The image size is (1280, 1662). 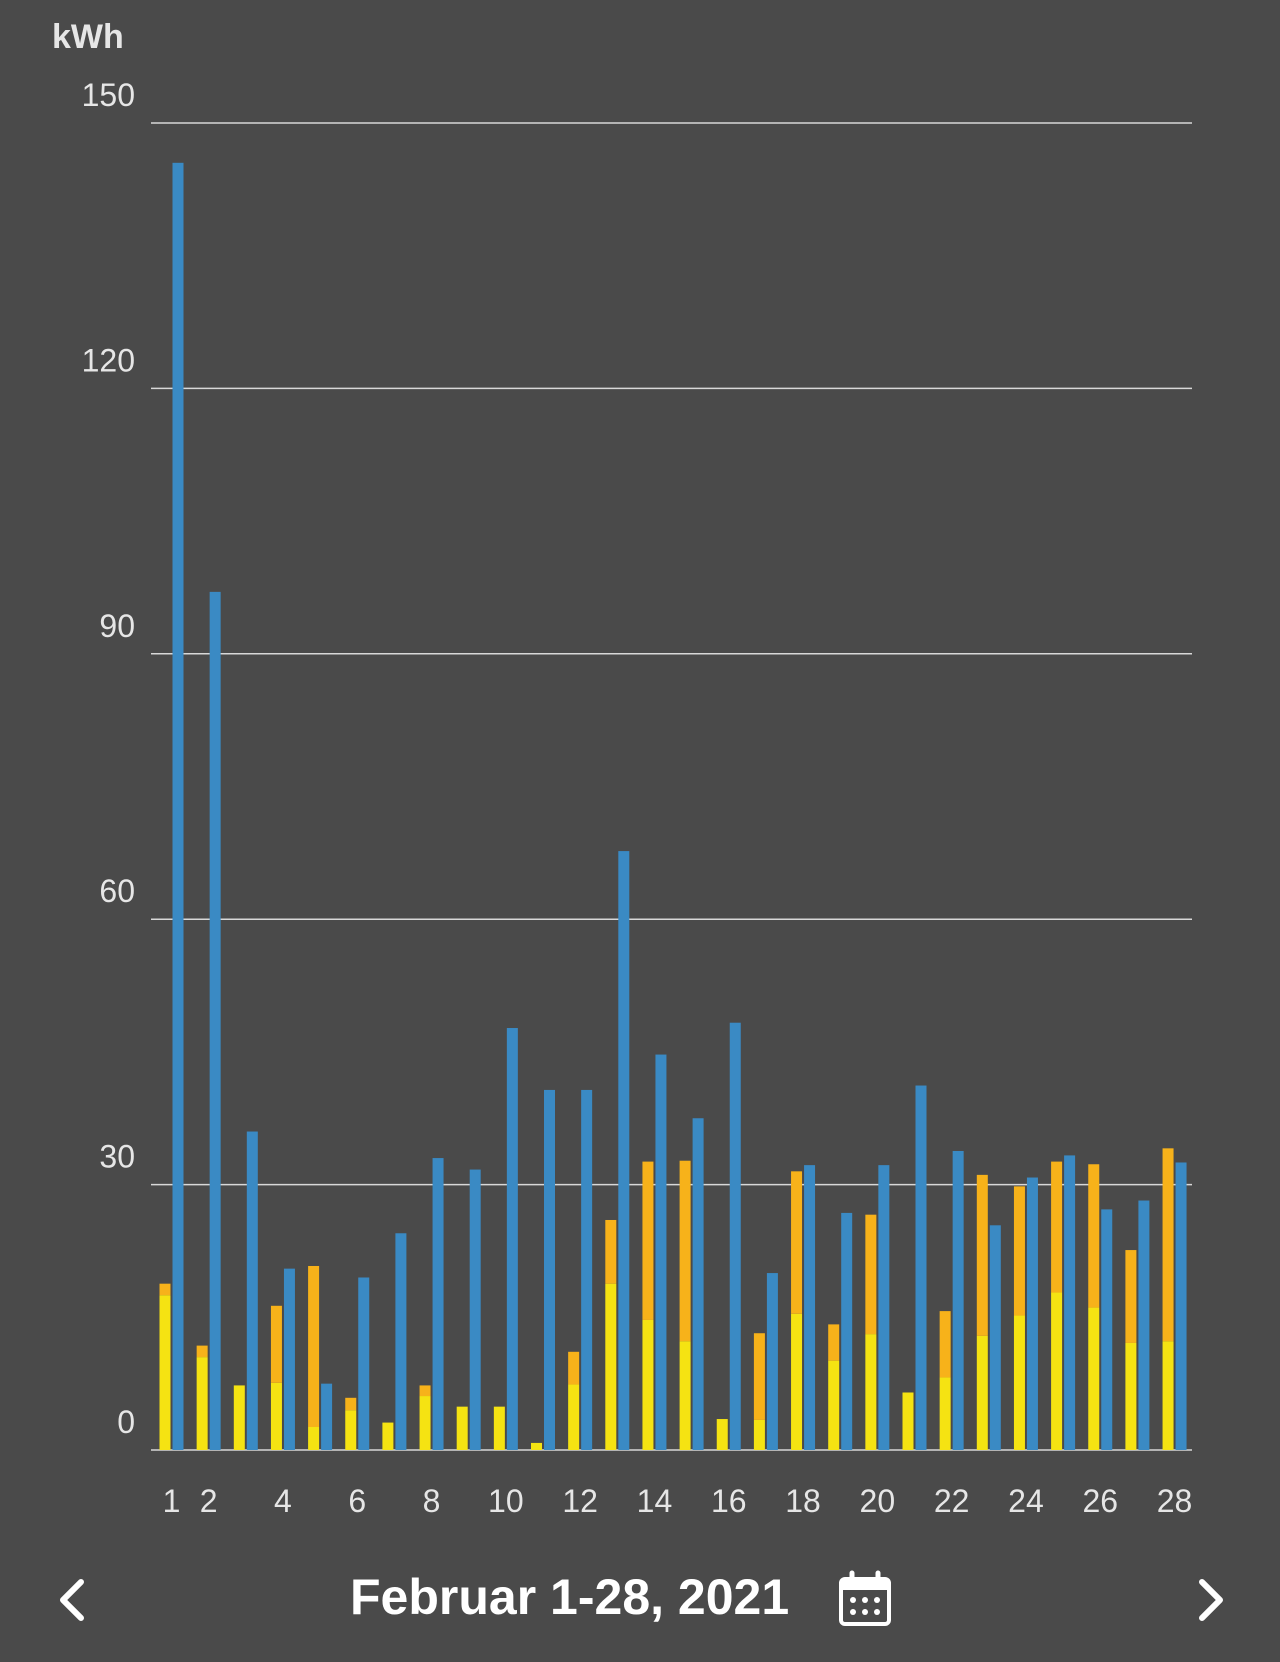 What do you see at coordinates (283, 1501) in the screenshot?
I see `x-tick-label-4: 4` at bounding box center [283, 1501].